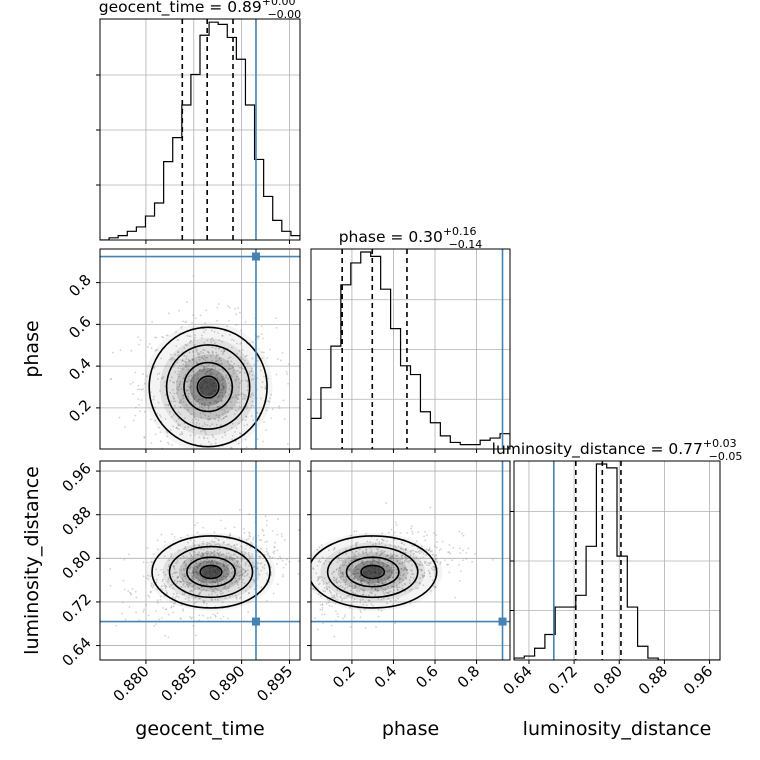 The width and height of the screenshot is (760, 760). I want to click on panel-frame, so click(200, 129).